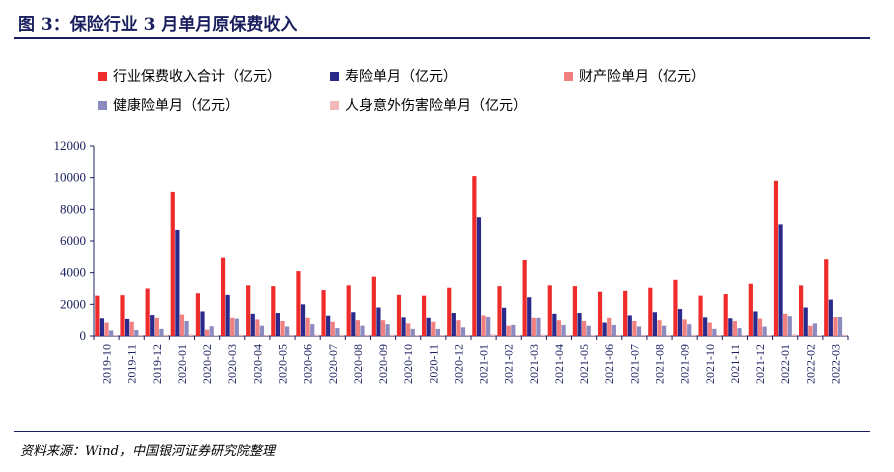 The width and height of the screenshot is (894, 472). Describe the element at coordinates (383, 364) in the screenshot. I see `x-tick-label: 2020-09` at that location.